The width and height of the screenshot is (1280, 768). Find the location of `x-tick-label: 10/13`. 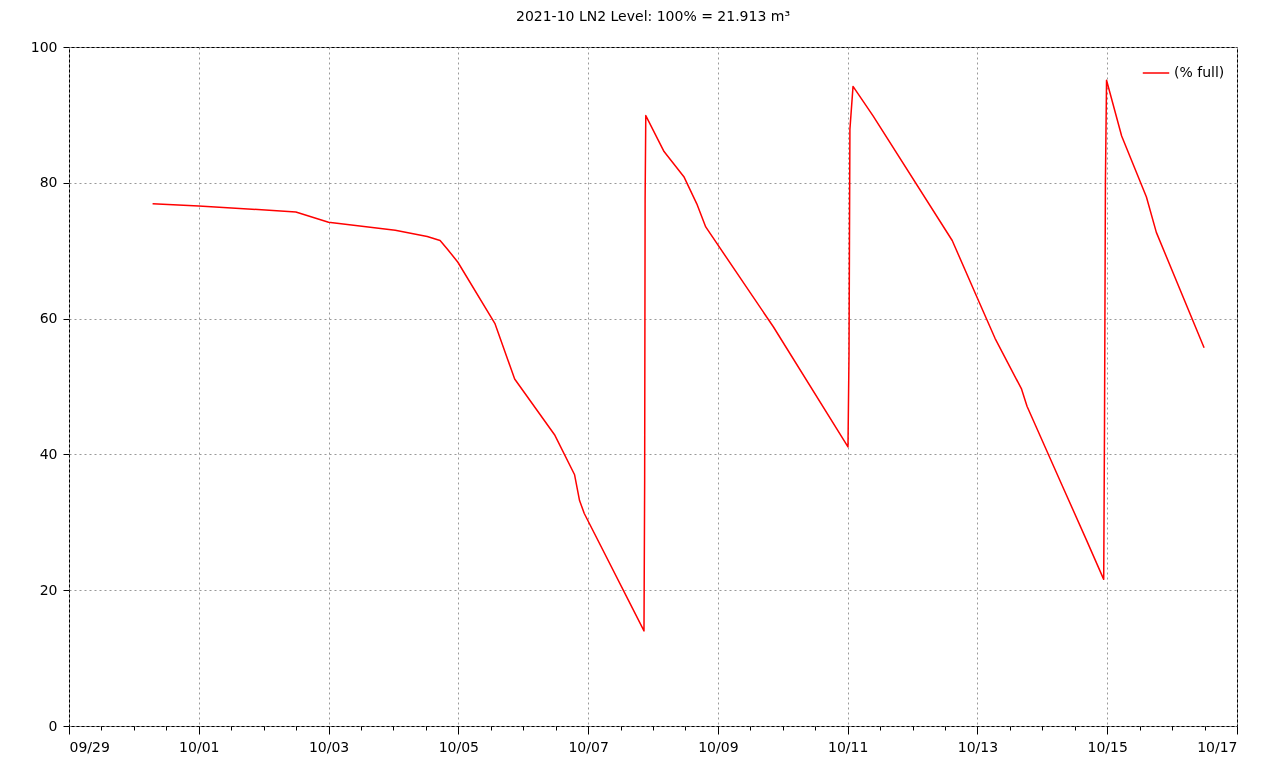

x-tick-label: 10/13 is located at coordinates (978, 746).